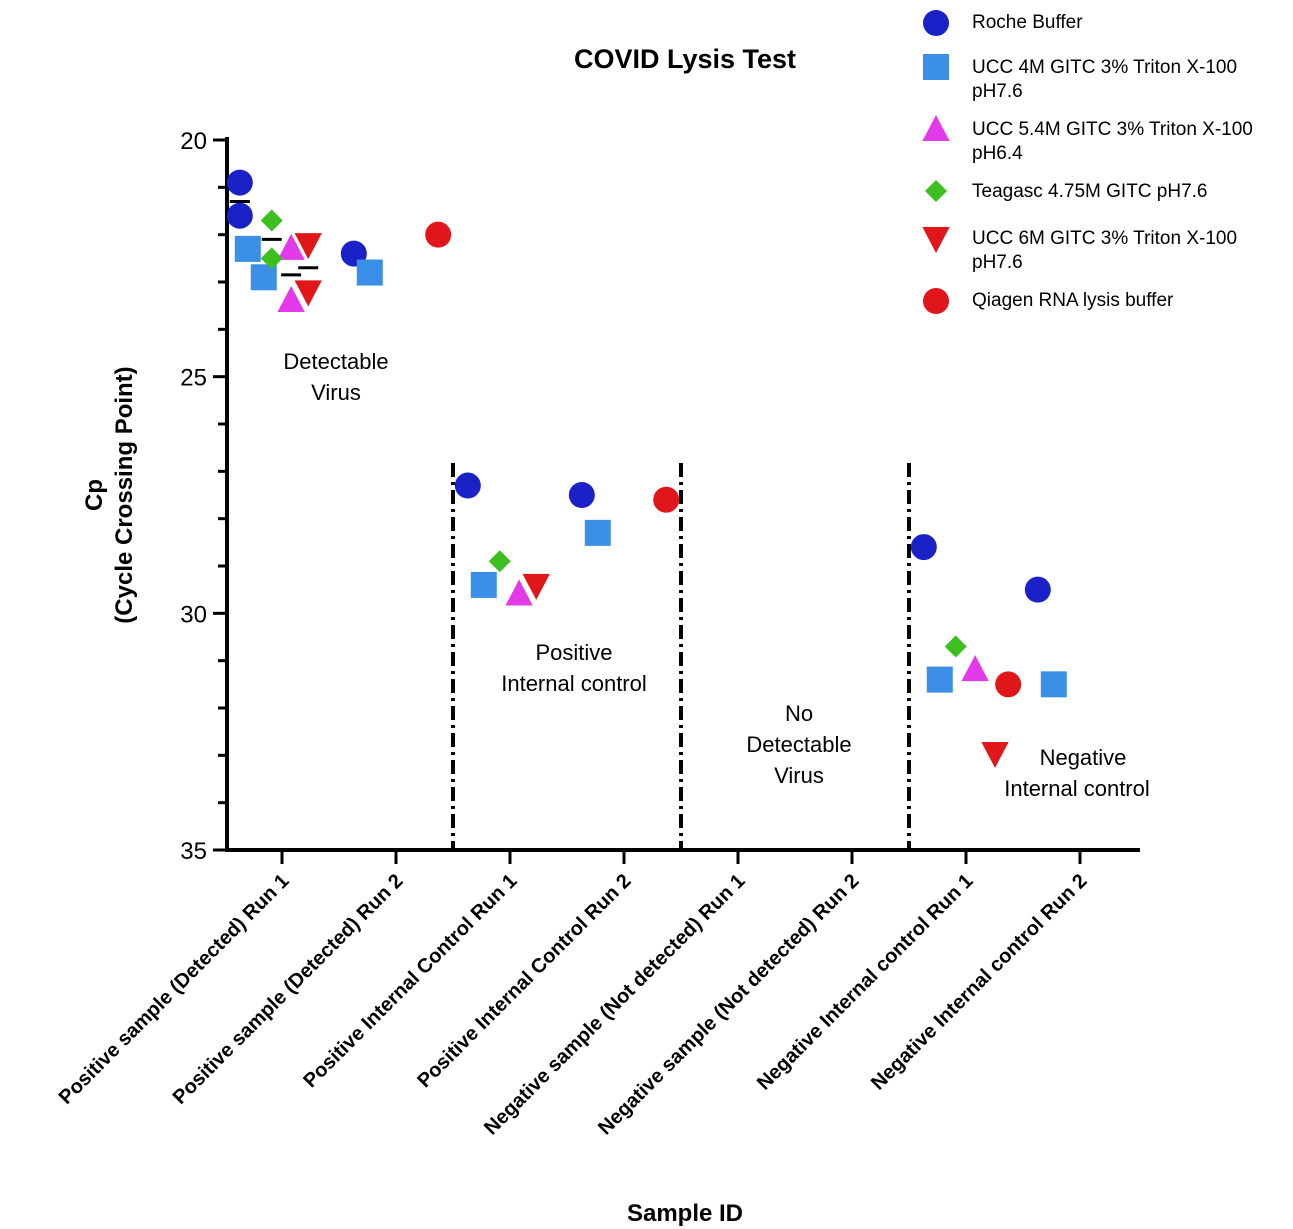 This screenshot has height=1229, width=1293. I want to click on y-tick-label: 20, so click(193, 141).